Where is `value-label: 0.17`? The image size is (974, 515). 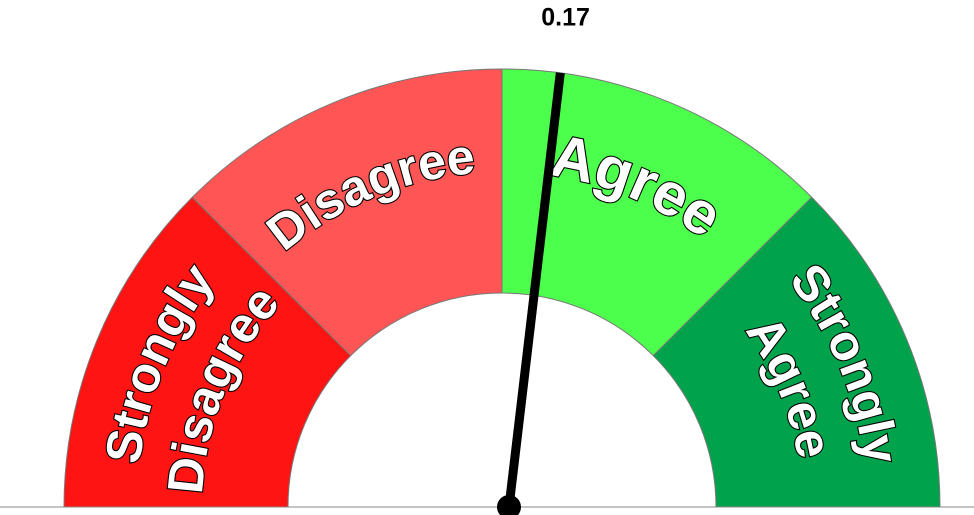
value-label: 0.17 is located at coordinates (565, 17).